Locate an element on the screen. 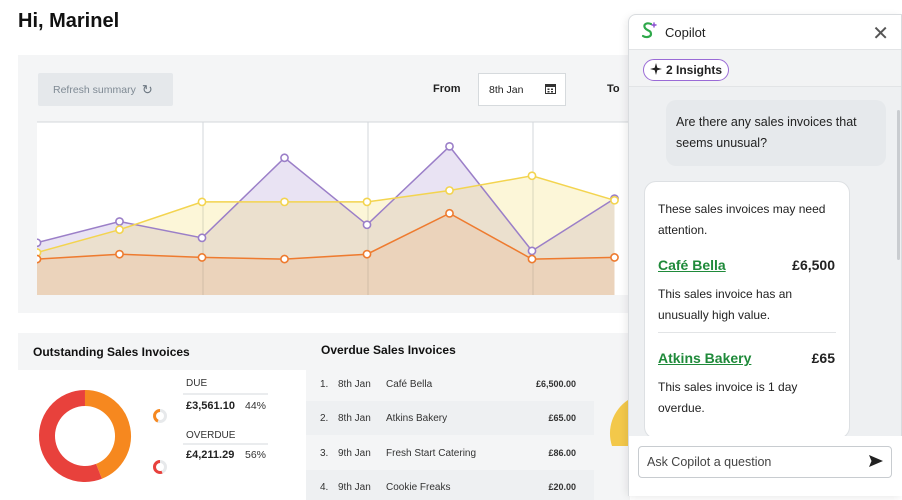 Image resolution: width=902 pixels, height=500 pixels. from-label: From is located at coordinates (447, 89).